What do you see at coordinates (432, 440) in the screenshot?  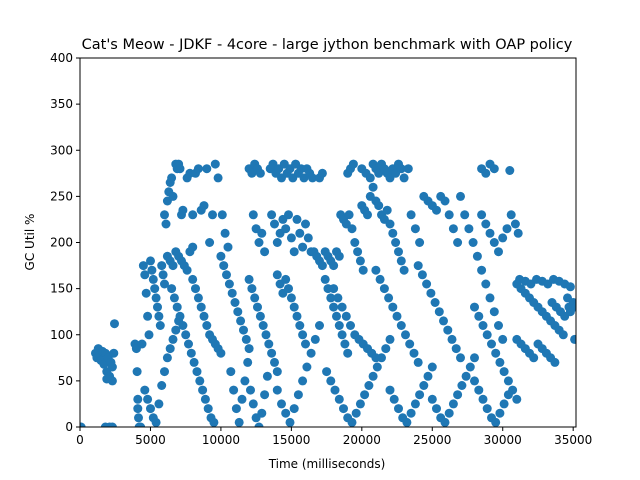 I see `x-tick-label: 25000` at bounding box center [432, 440].